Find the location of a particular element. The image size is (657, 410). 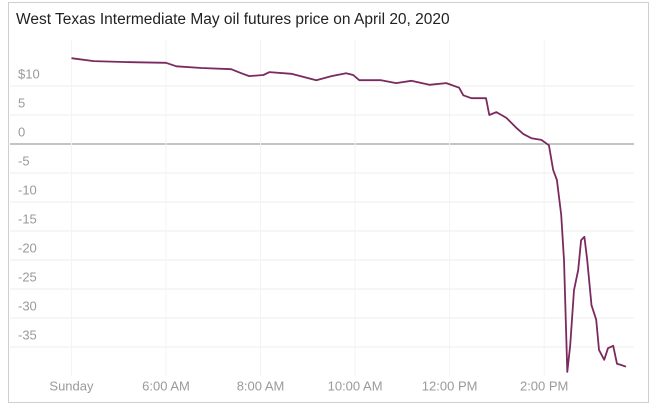

y-tick-label: -20 is located at coordinates (27, 247).